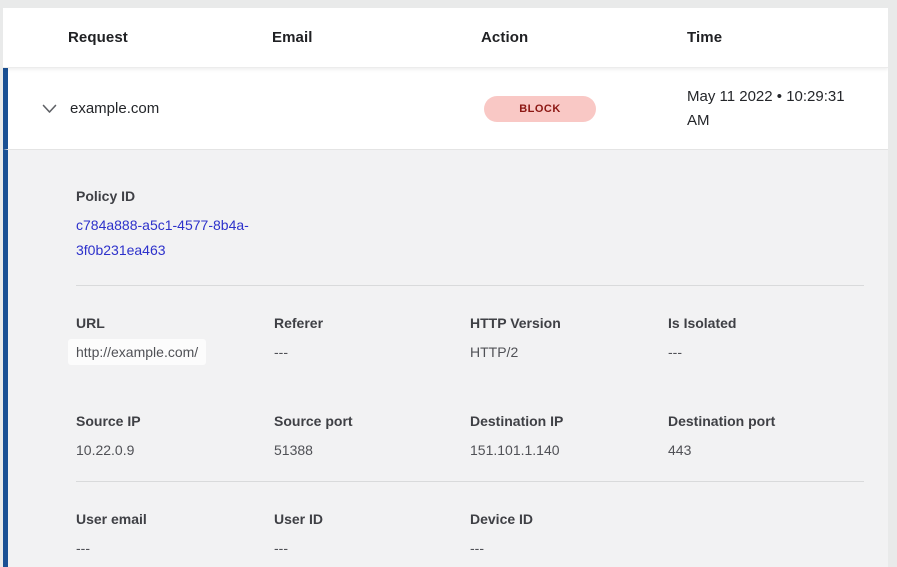 This screenshot has height=567, width=897. Describe the element at coordinates (115, 108) in the screenshot. I see `request-cell: example.com` at that location.